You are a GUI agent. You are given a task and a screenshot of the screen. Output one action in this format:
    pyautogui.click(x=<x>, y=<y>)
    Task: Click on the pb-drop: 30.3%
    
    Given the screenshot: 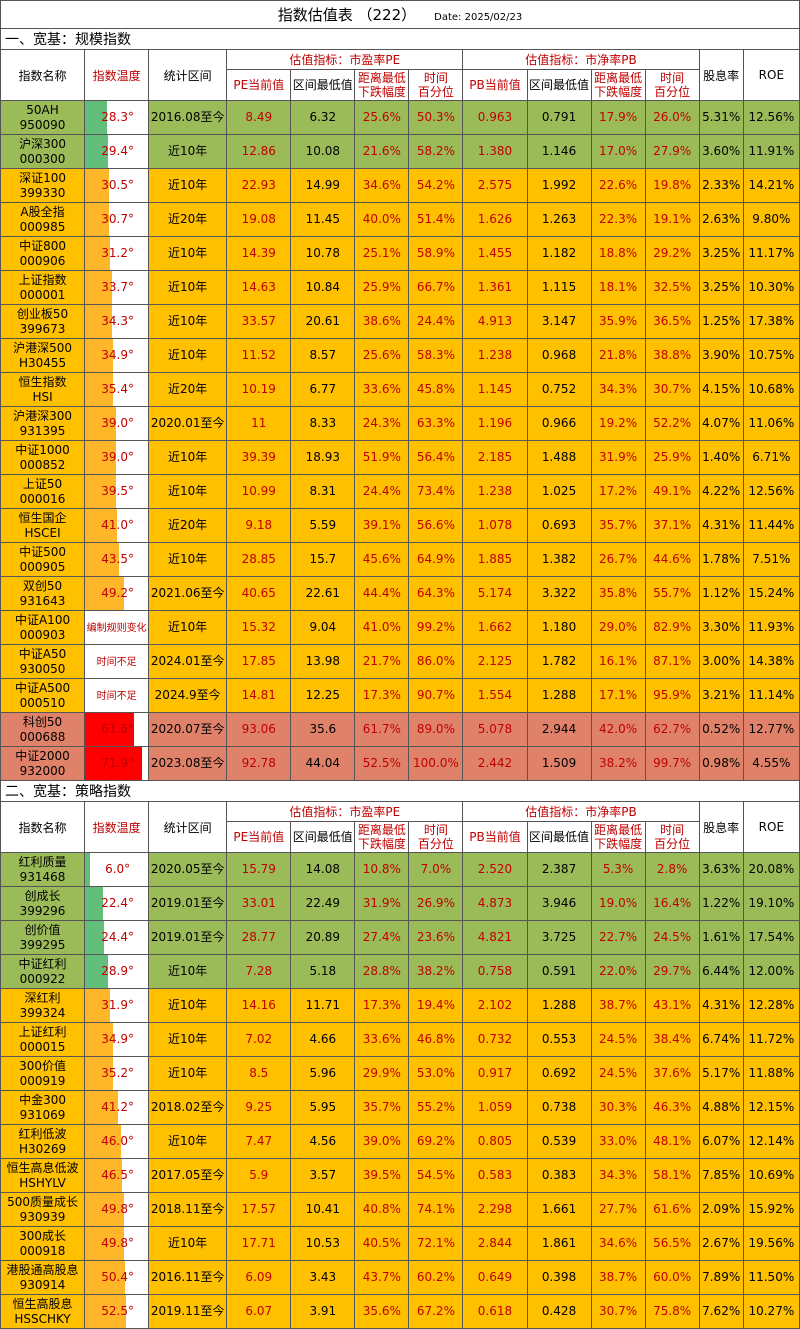 What is the action you would take?
    pyautogui.click(x=618, y=1107)
    